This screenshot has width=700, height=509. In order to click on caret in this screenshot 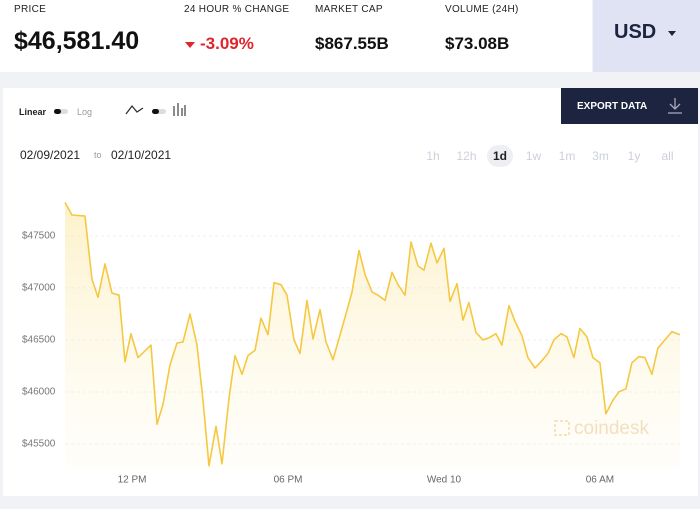, I will do `click(672, 33)`.